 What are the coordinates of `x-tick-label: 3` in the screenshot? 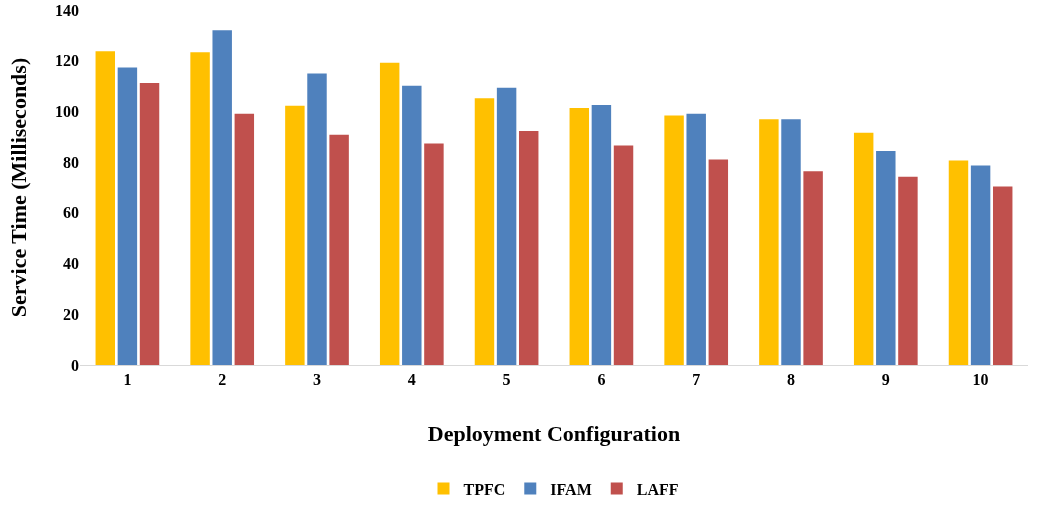 It's located at (317, 380).